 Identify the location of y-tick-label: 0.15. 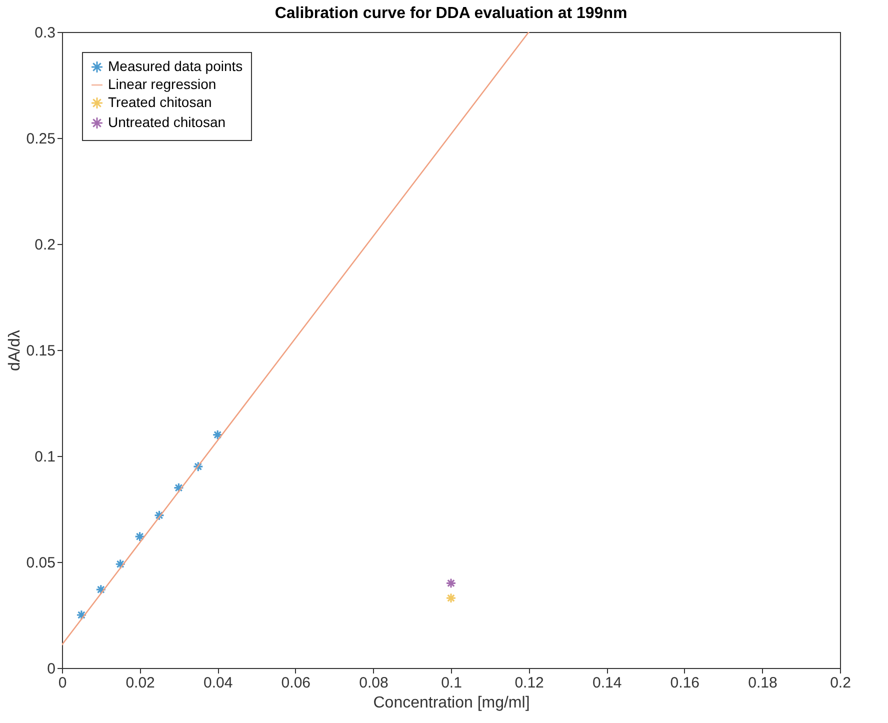
(41, 351).